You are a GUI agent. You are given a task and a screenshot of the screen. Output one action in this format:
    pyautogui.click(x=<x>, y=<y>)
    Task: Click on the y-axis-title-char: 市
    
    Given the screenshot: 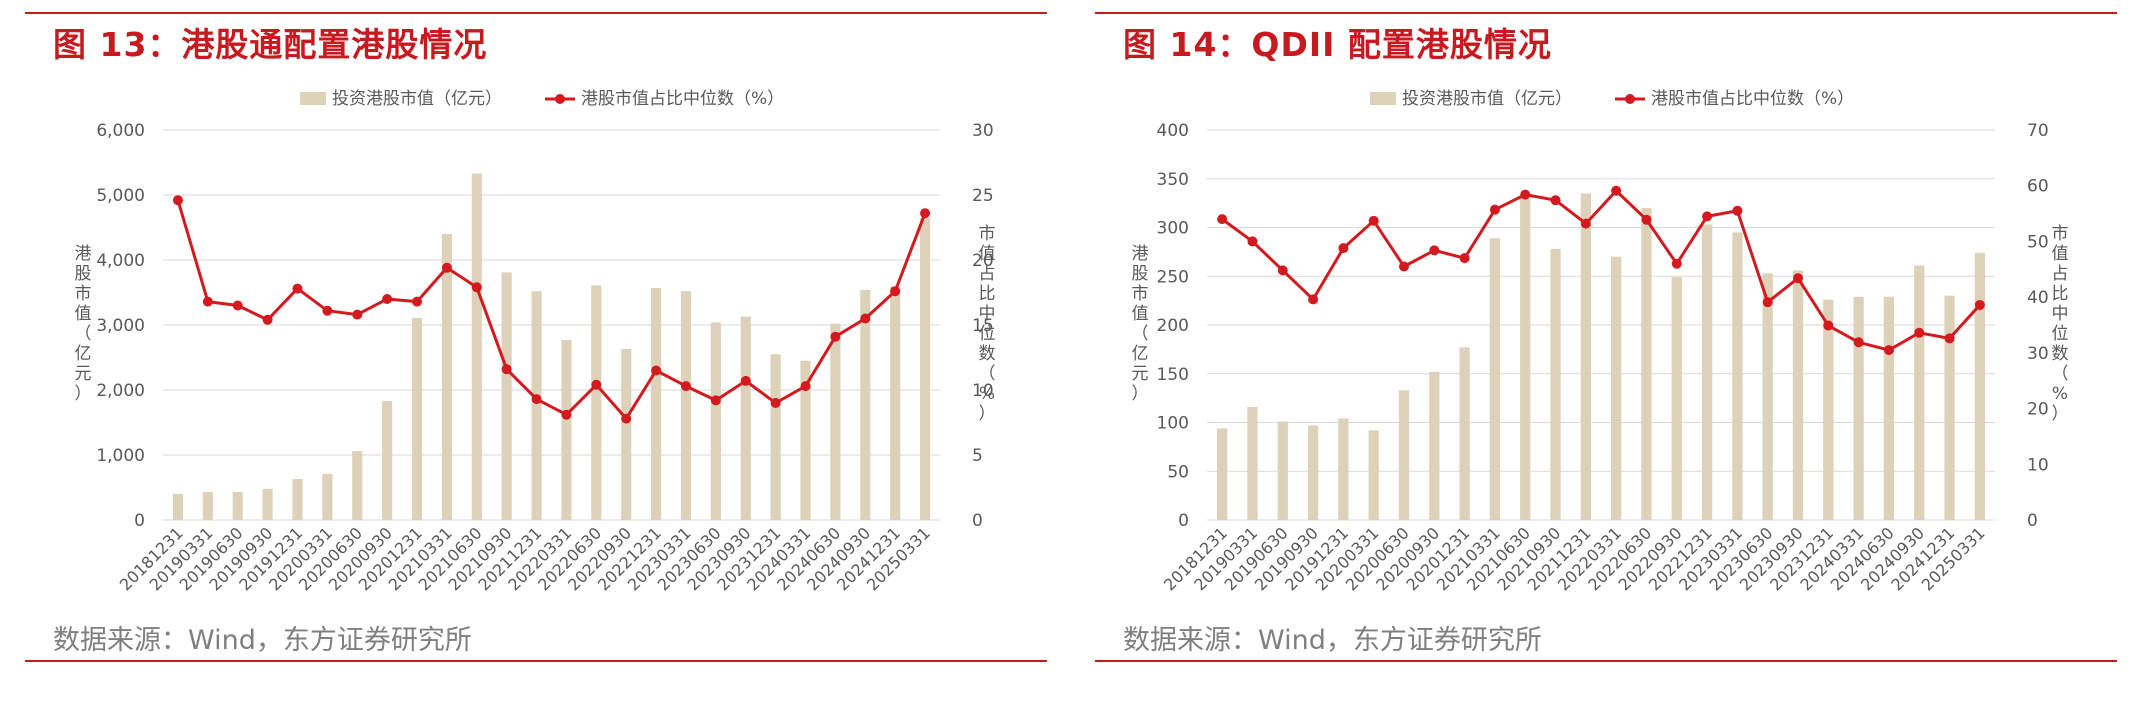 What is the action you would take?
    pyautogui.click(x=1140, y=294)
    